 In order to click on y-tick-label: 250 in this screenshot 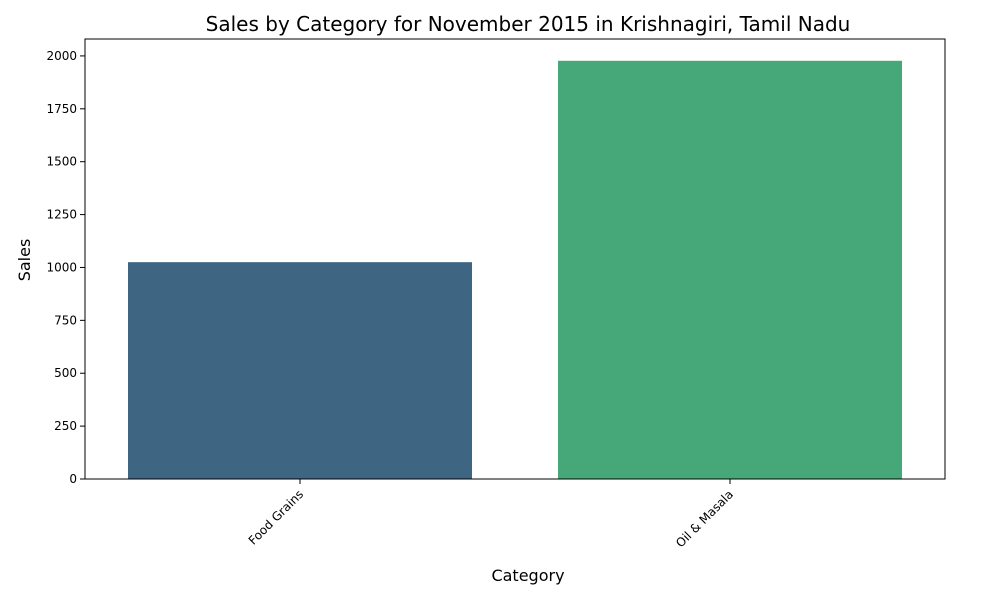, I will do `click(65, 426)`.